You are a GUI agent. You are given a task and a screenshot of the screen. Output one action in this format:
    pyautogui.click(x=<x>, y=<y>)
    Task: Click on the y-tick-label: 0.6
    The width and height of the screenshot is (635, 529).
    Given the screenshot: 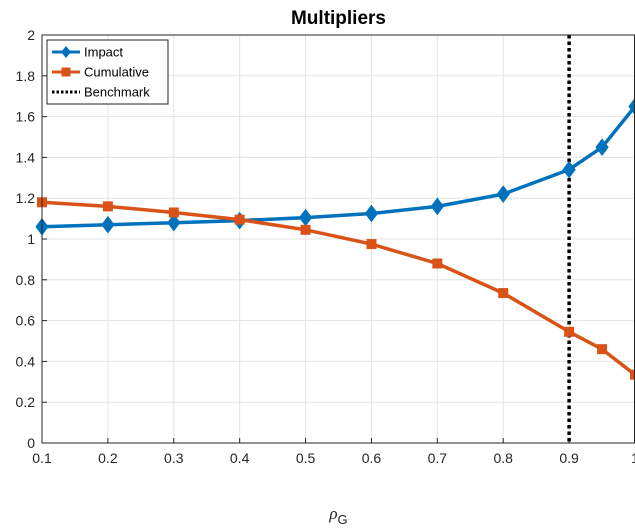 What is the action you would take?
    pyautogui.click(x=26, y=321)
    